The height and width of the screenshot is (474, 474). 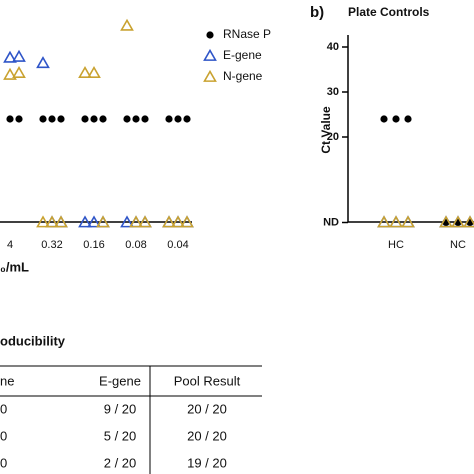 What do you see at coordinates (333, 92) in the screenshot?
I see `y-tick-label: 30` at bounding box center [333, 92].